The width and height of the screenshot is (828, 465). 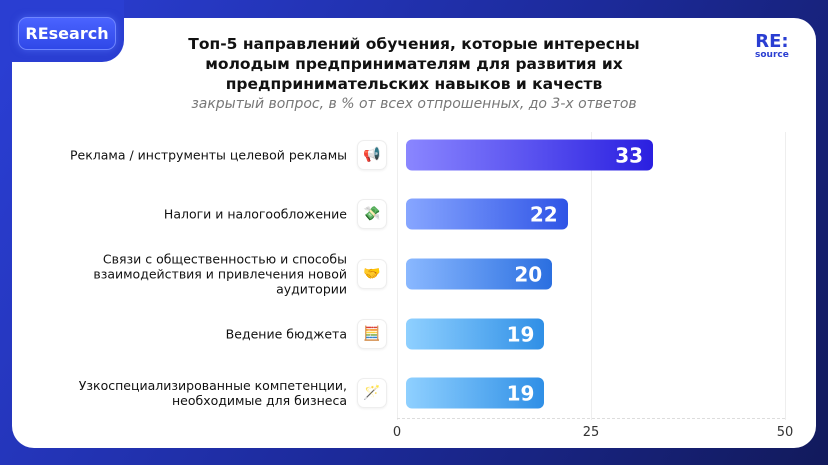 What do you see at coordinates (543, 214) in the screenshot?
I see `bar-value-label: 22` at bounding box center [543, 214].